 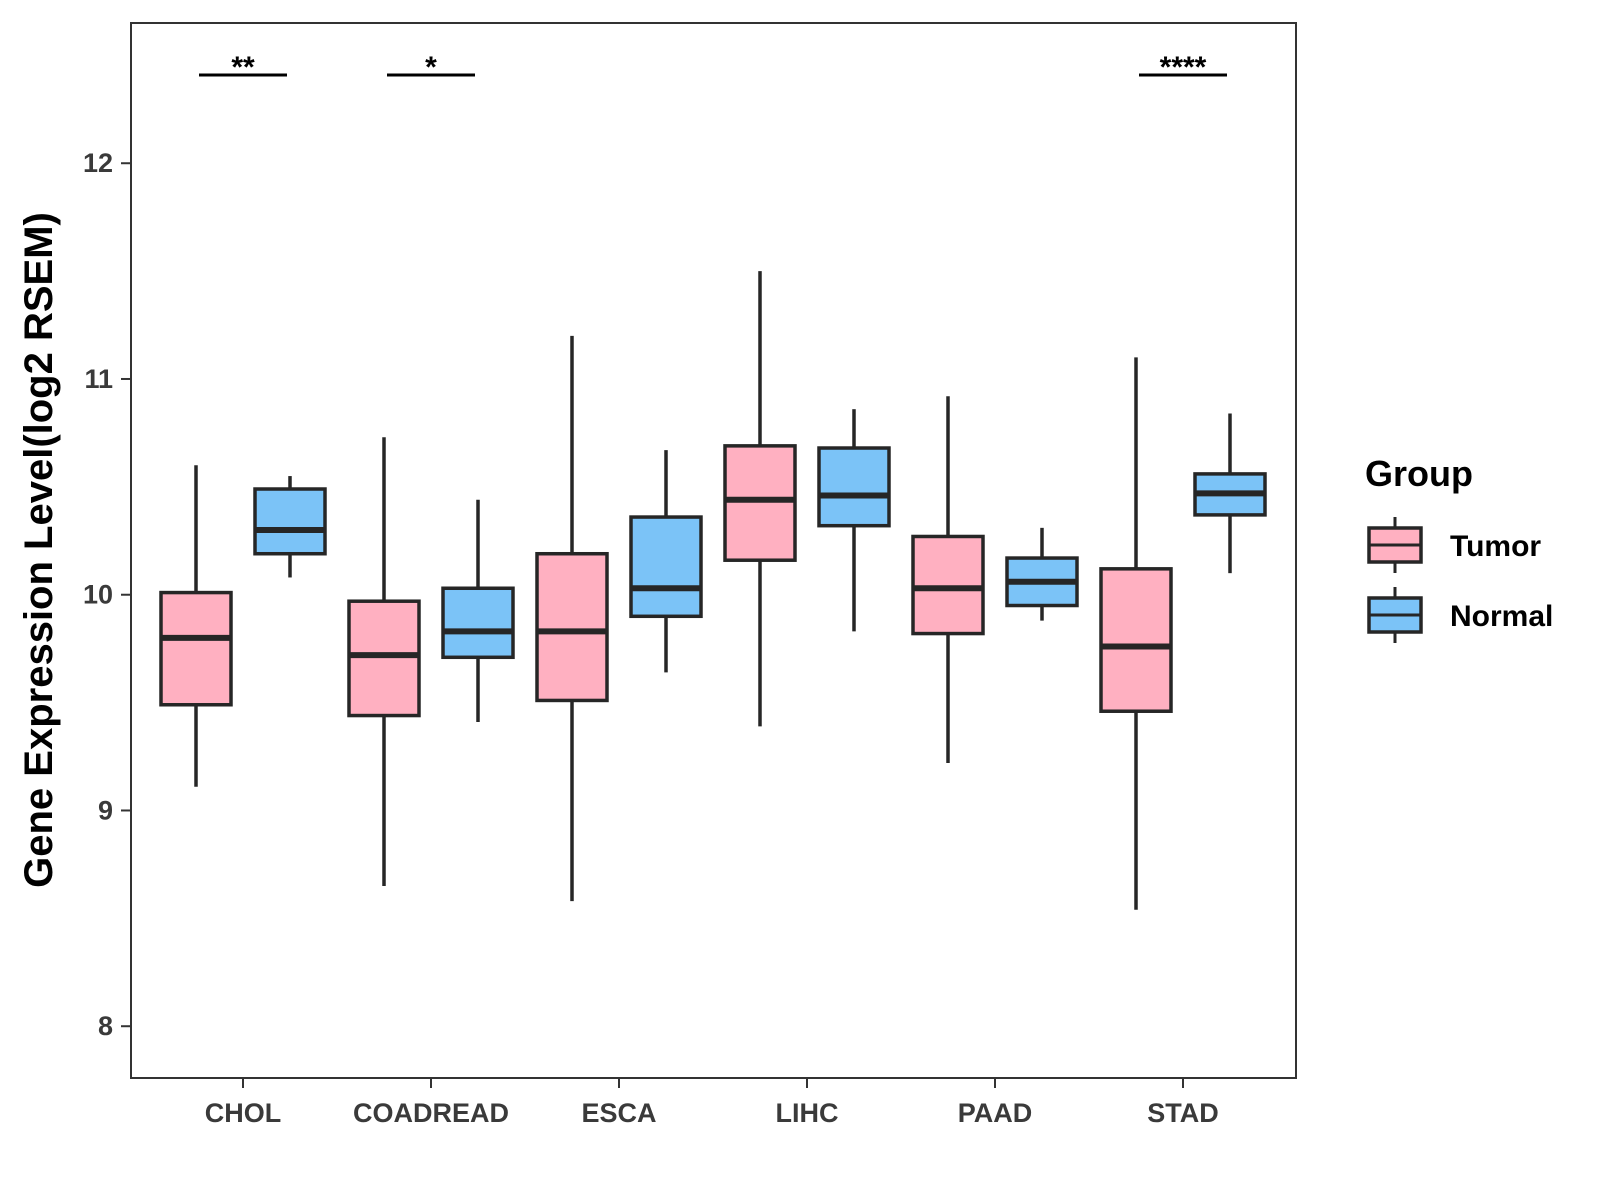 I want to click on legend-label-normal: Normal, so click(x=1501, y=616).